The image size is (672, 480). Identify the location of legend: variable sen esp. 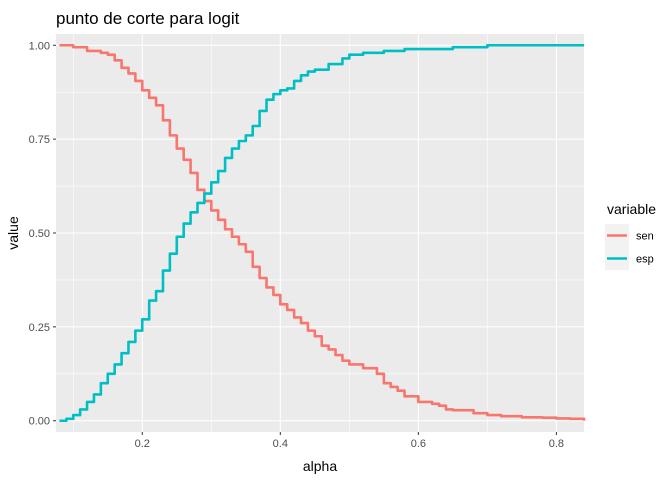
(630, 235).